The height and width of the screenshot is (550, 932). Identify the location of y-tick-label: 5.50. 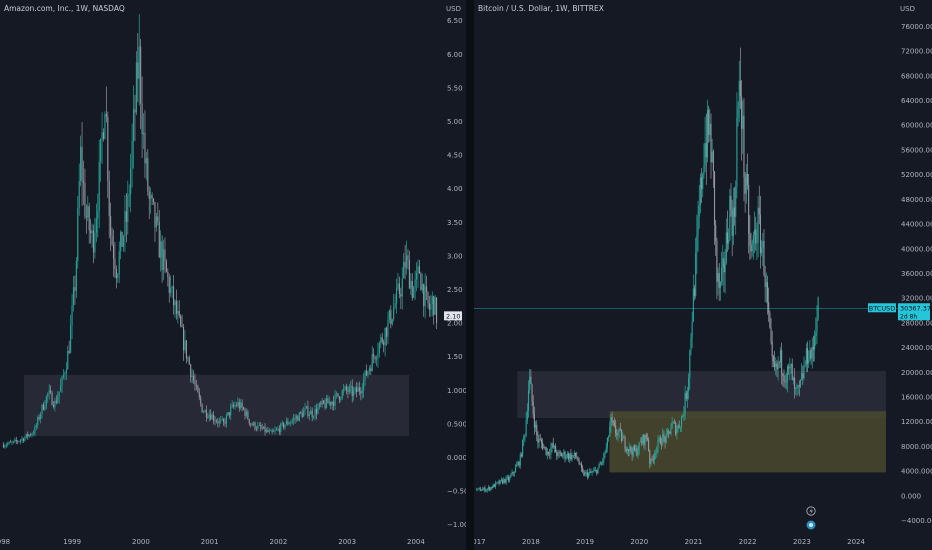
(455, 88).